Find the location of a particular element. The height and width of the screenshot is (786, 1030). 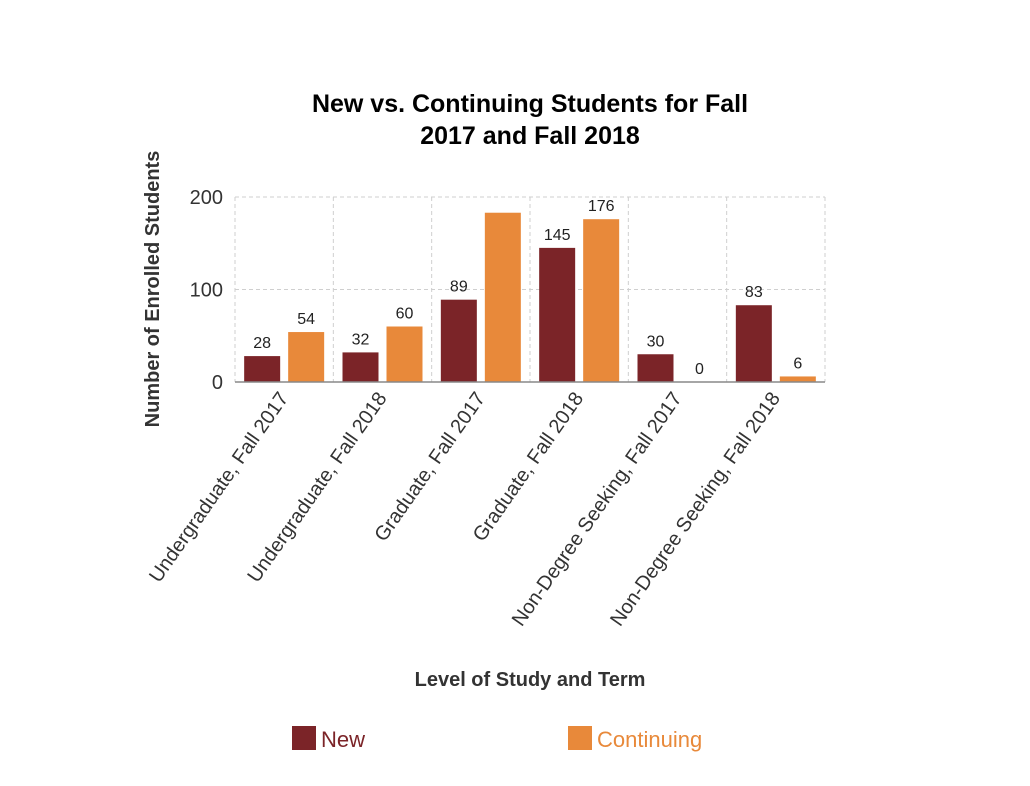

grid is located at coordinates (530, 289).